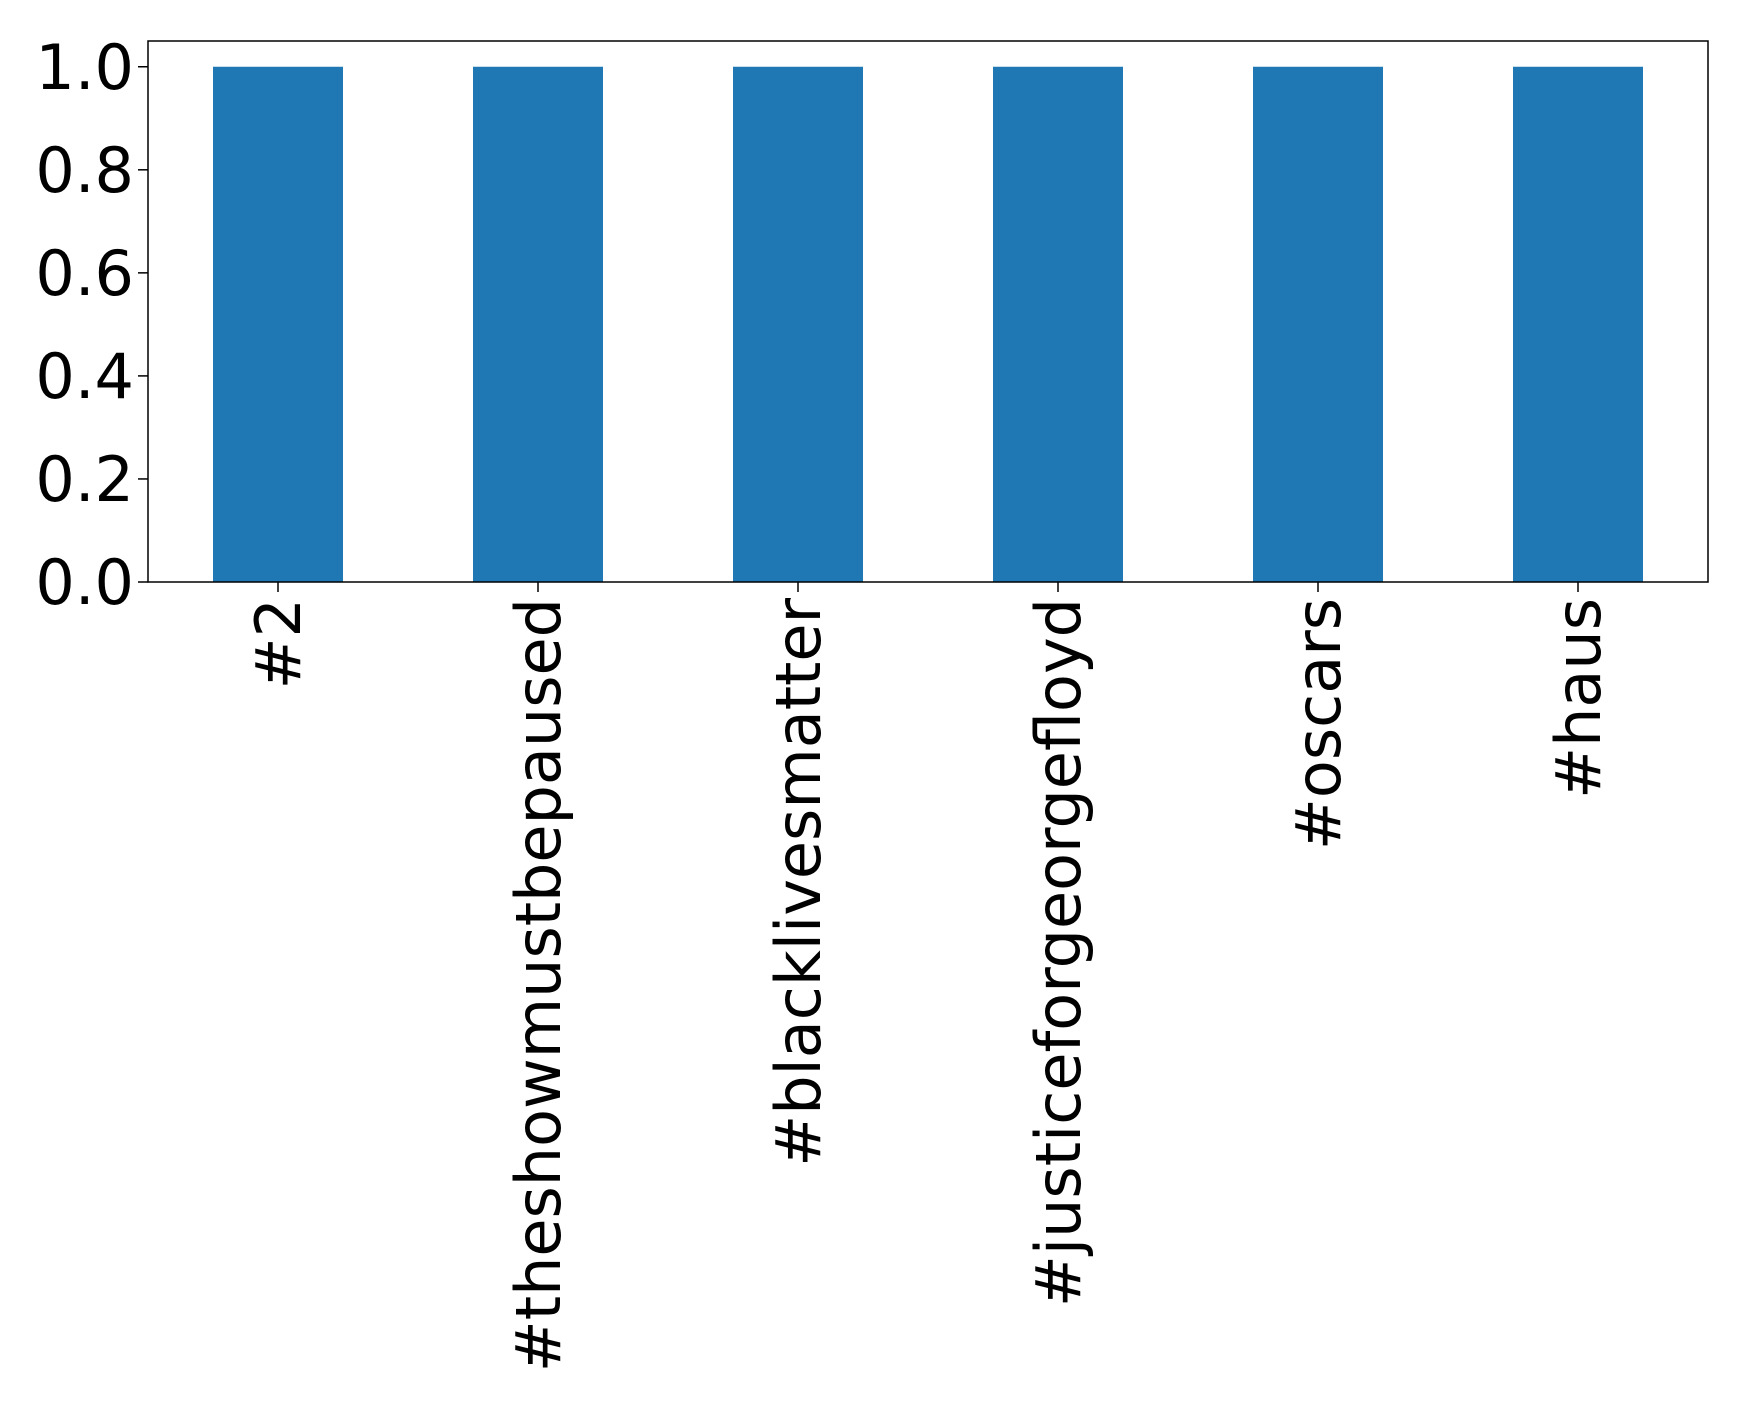 The height and width of the screenshot is (1408, 1739). I want to click on y-tick-label: 0.8, so click(84, 170).